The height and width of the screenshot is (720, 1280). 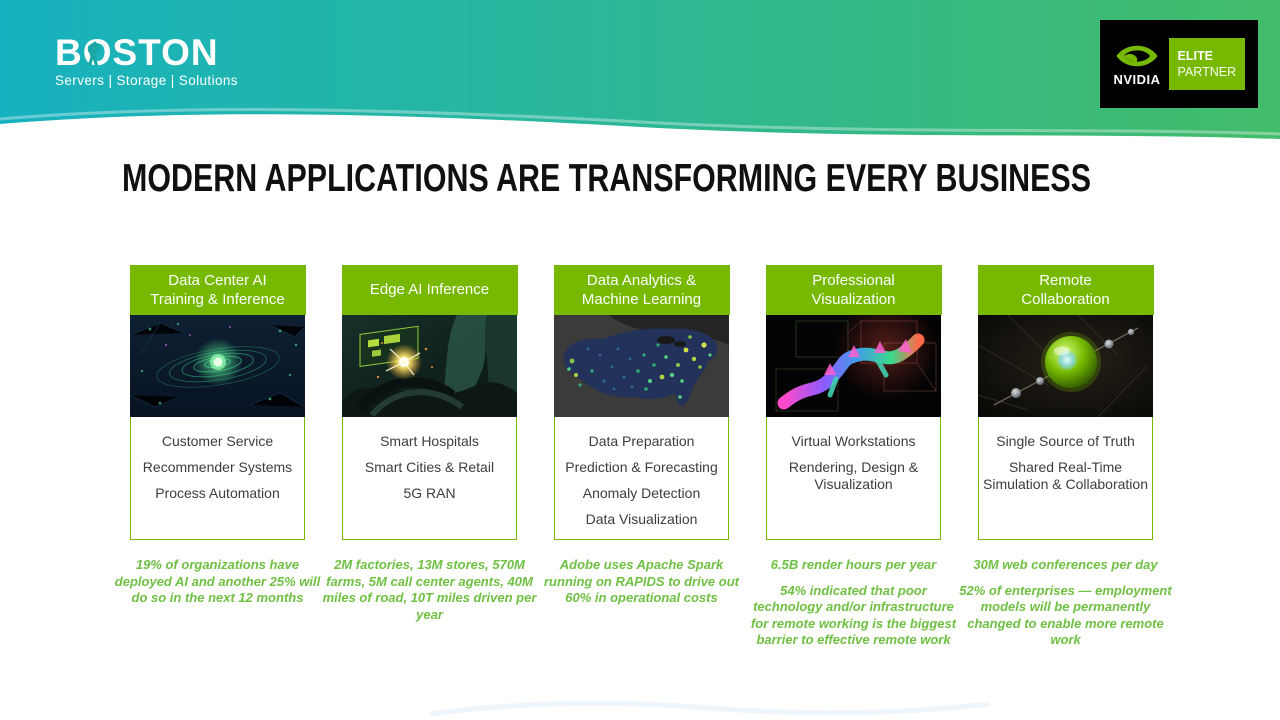 What do you see at coordinates (641, 365) in the screenshot?
I see `data-analytics-image` at bounding box center [641, 365].